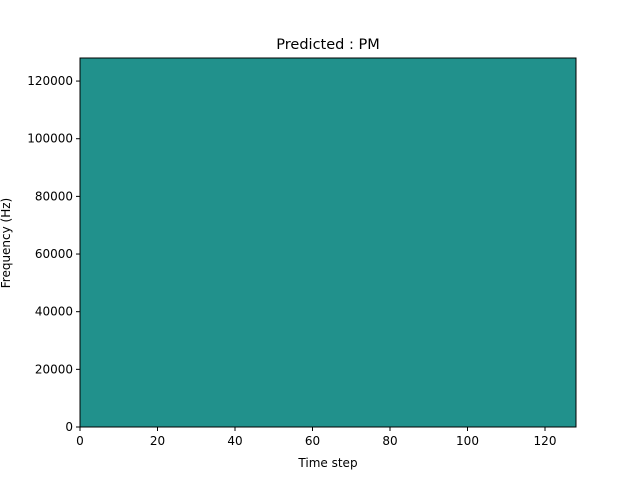 The image size is (640, 480). I want to click on x-axis-label: Time step, so click(327, 463).